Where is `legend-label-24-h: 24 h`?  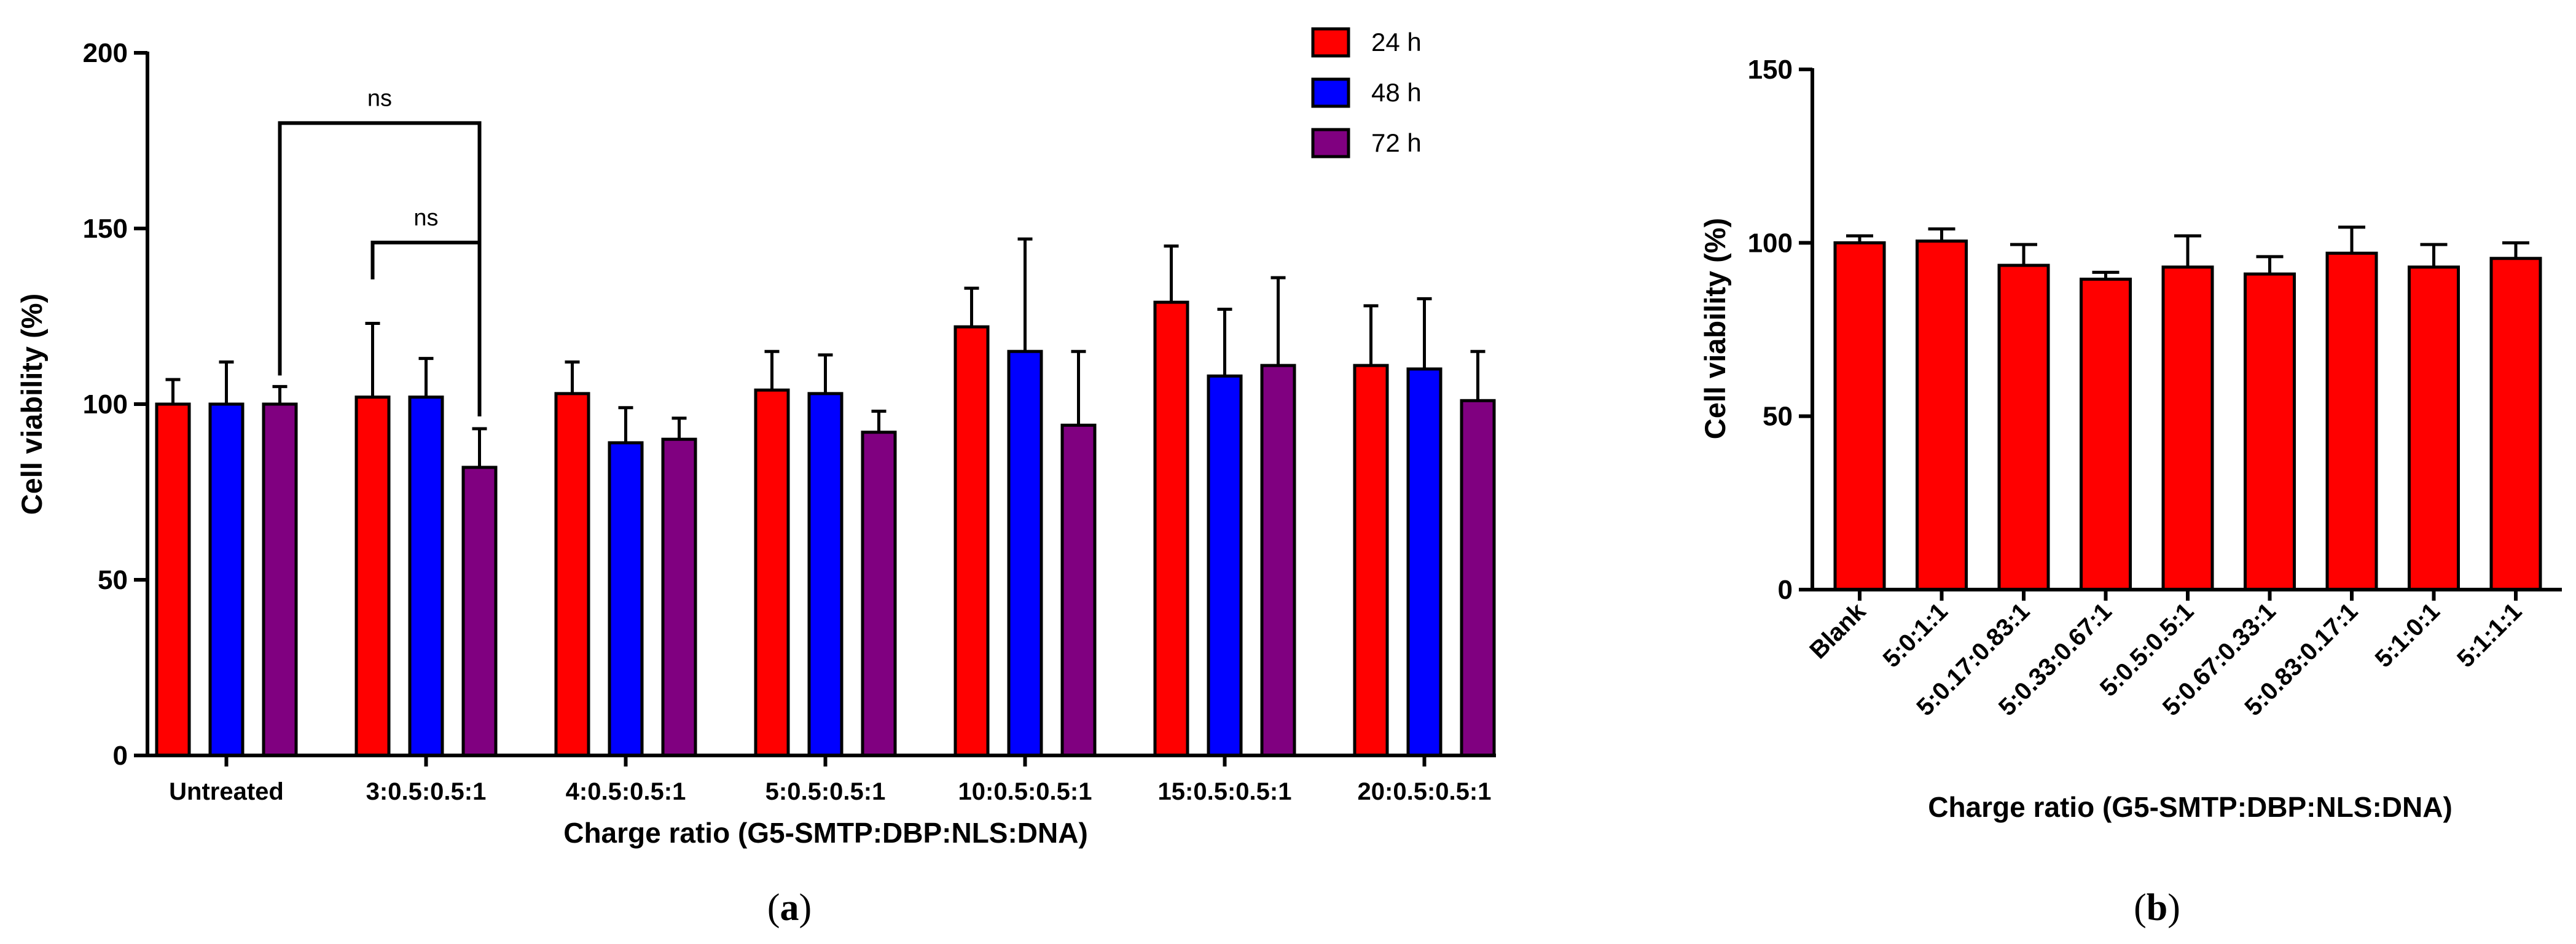
legend-label-24-h: 24 h is located at coordinates (1397, 42).